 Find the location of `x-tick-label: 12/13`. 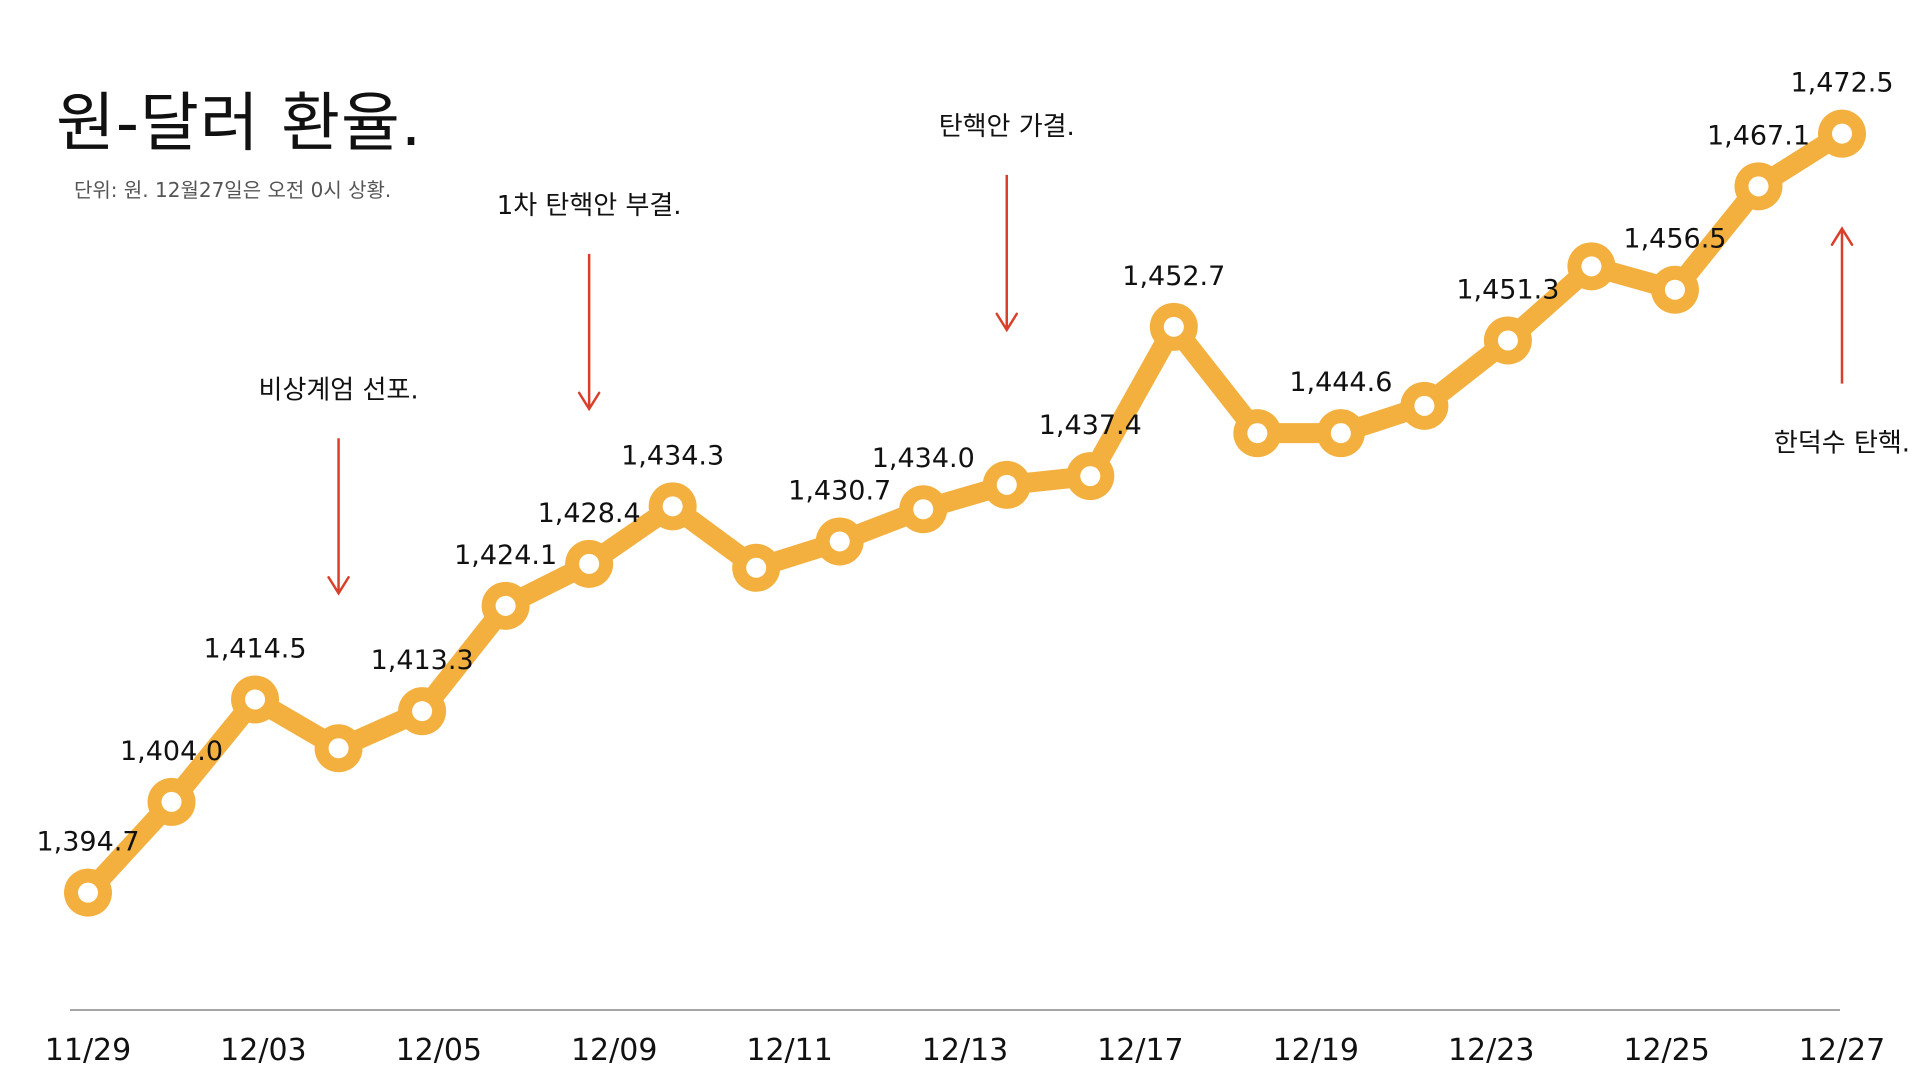

x-tick-label: 12/13 is located at coordinates (965, 1050).